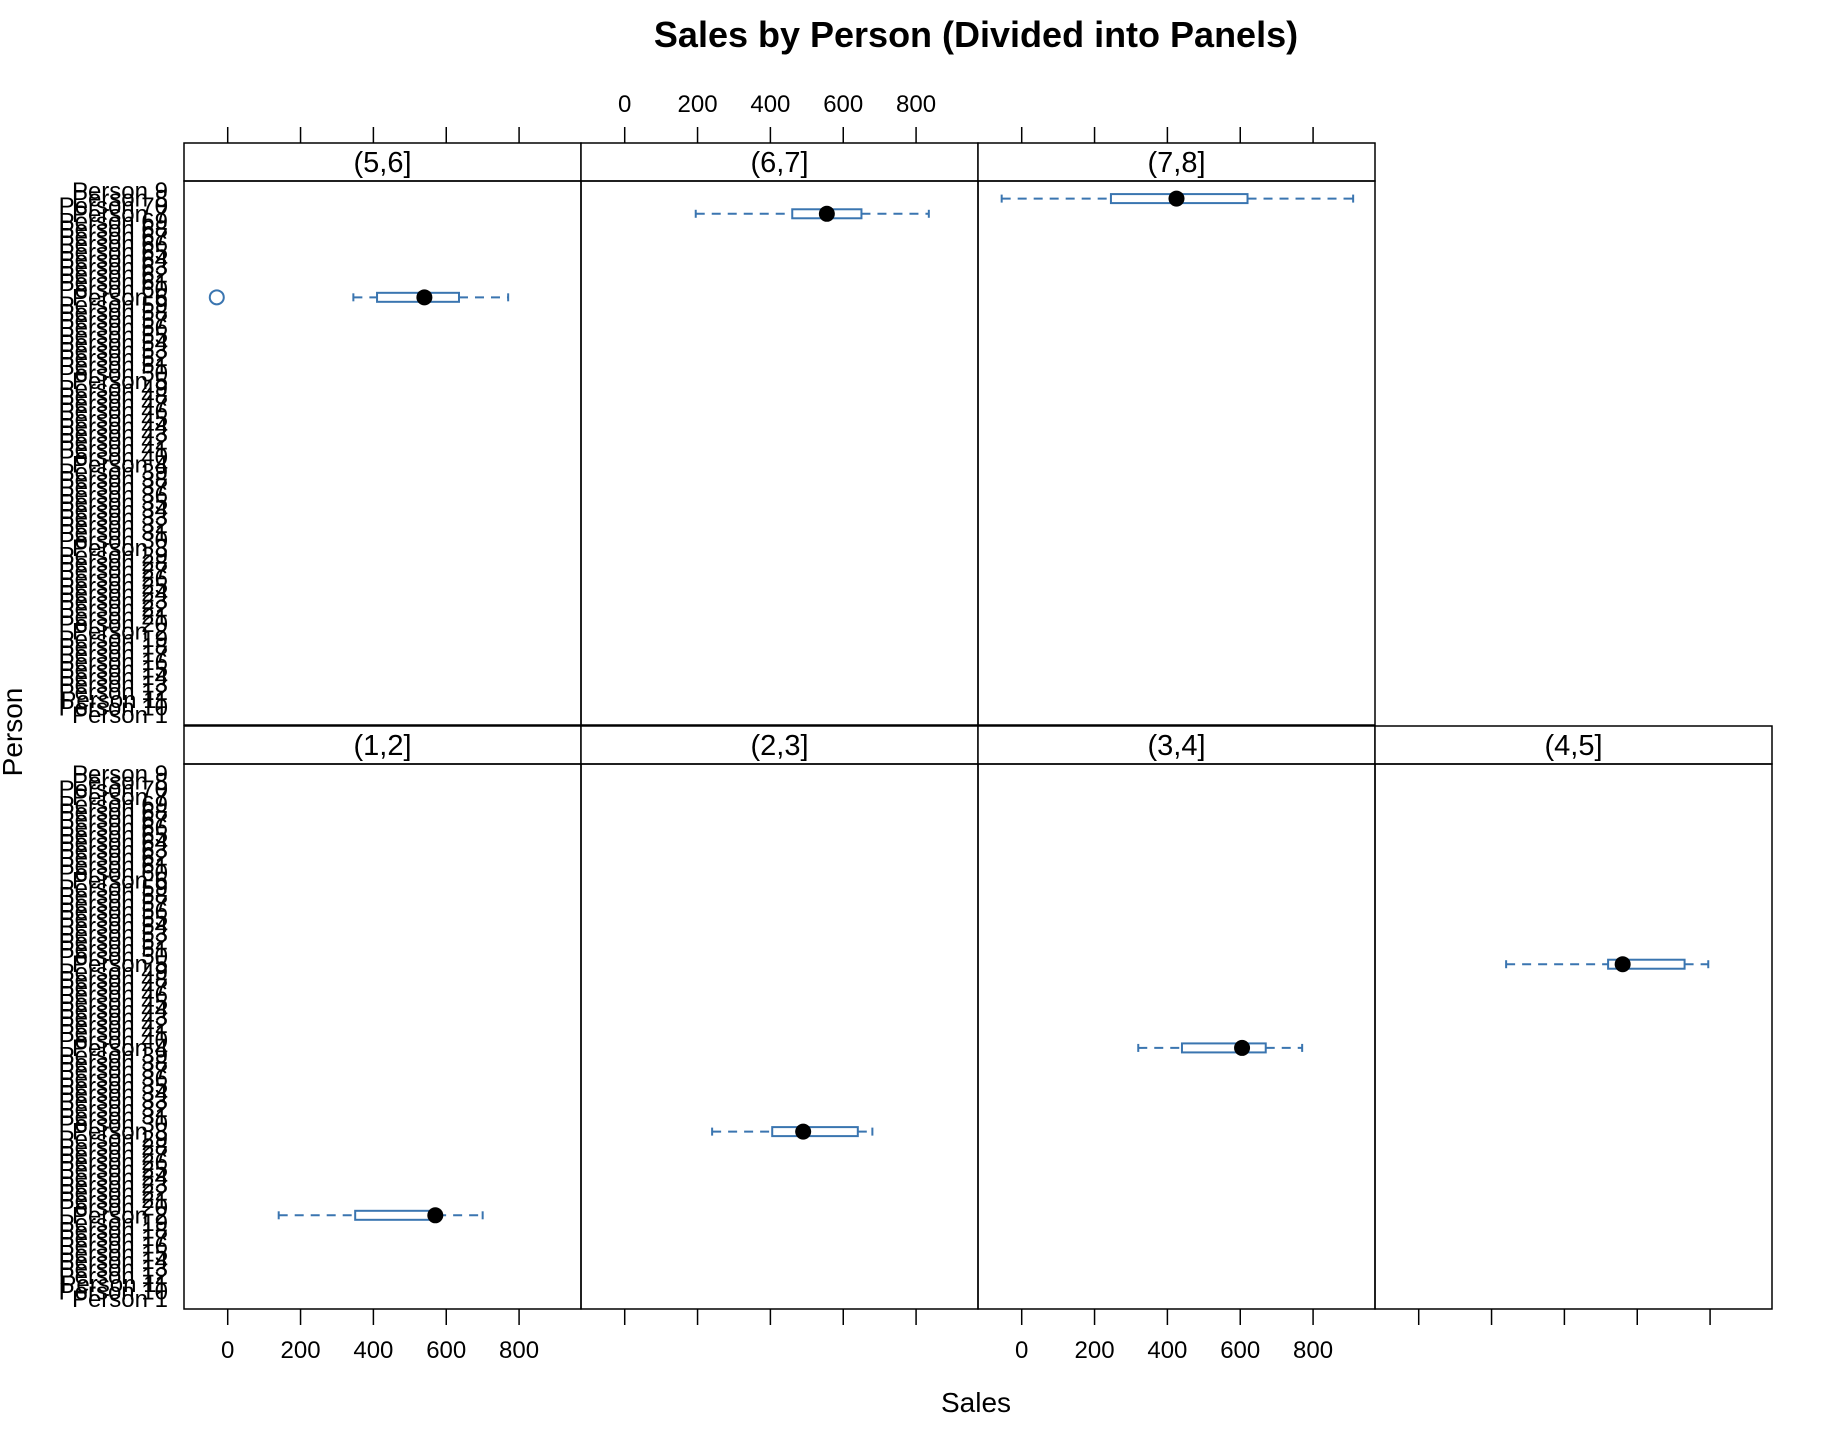  I want to click on y-tick-label: Person 49, so click(113, 972).